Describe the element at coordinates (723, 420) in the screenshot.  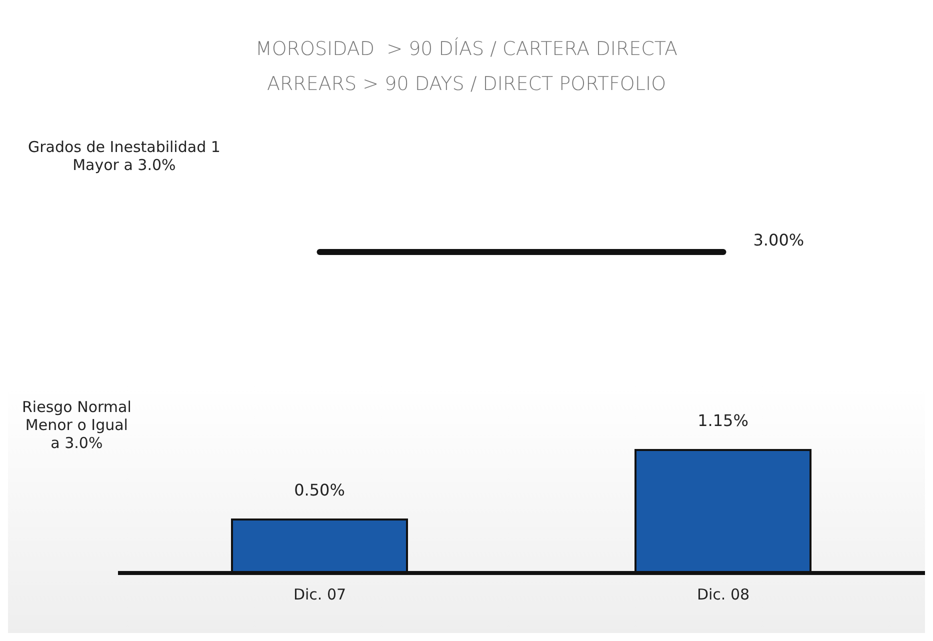
I see `data-label: 1.15%` at that location.